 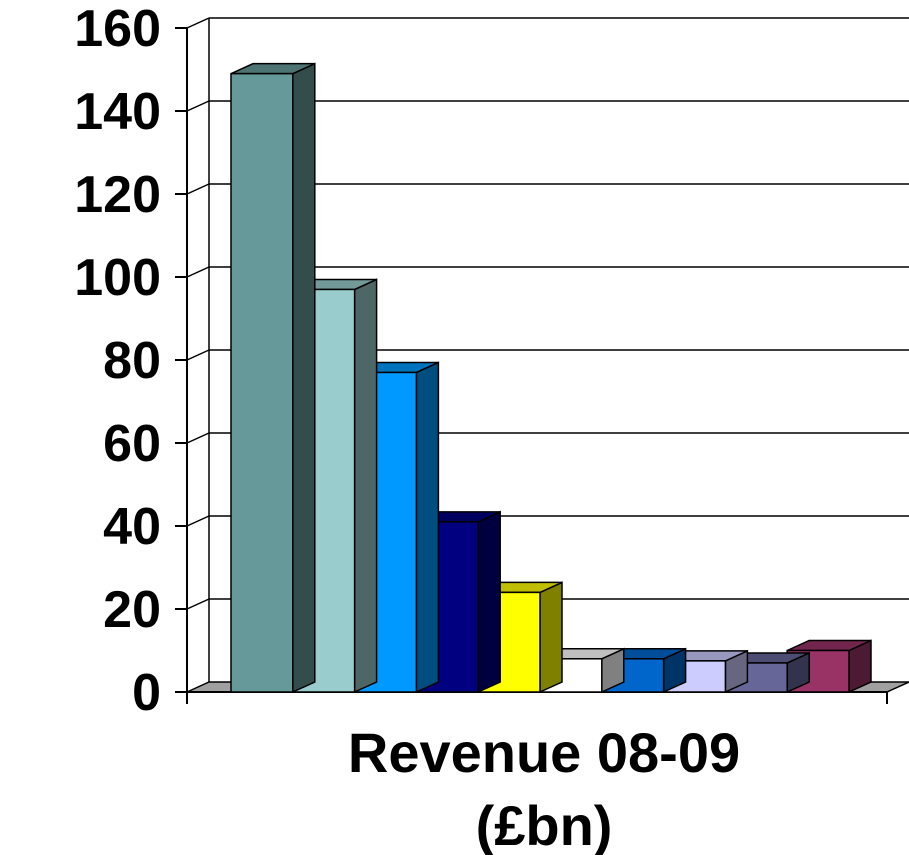 What do you see at coordinates (132, 610) in the screenshot?
I see `y-tick-label: 20` at bounding box center [132, 610].